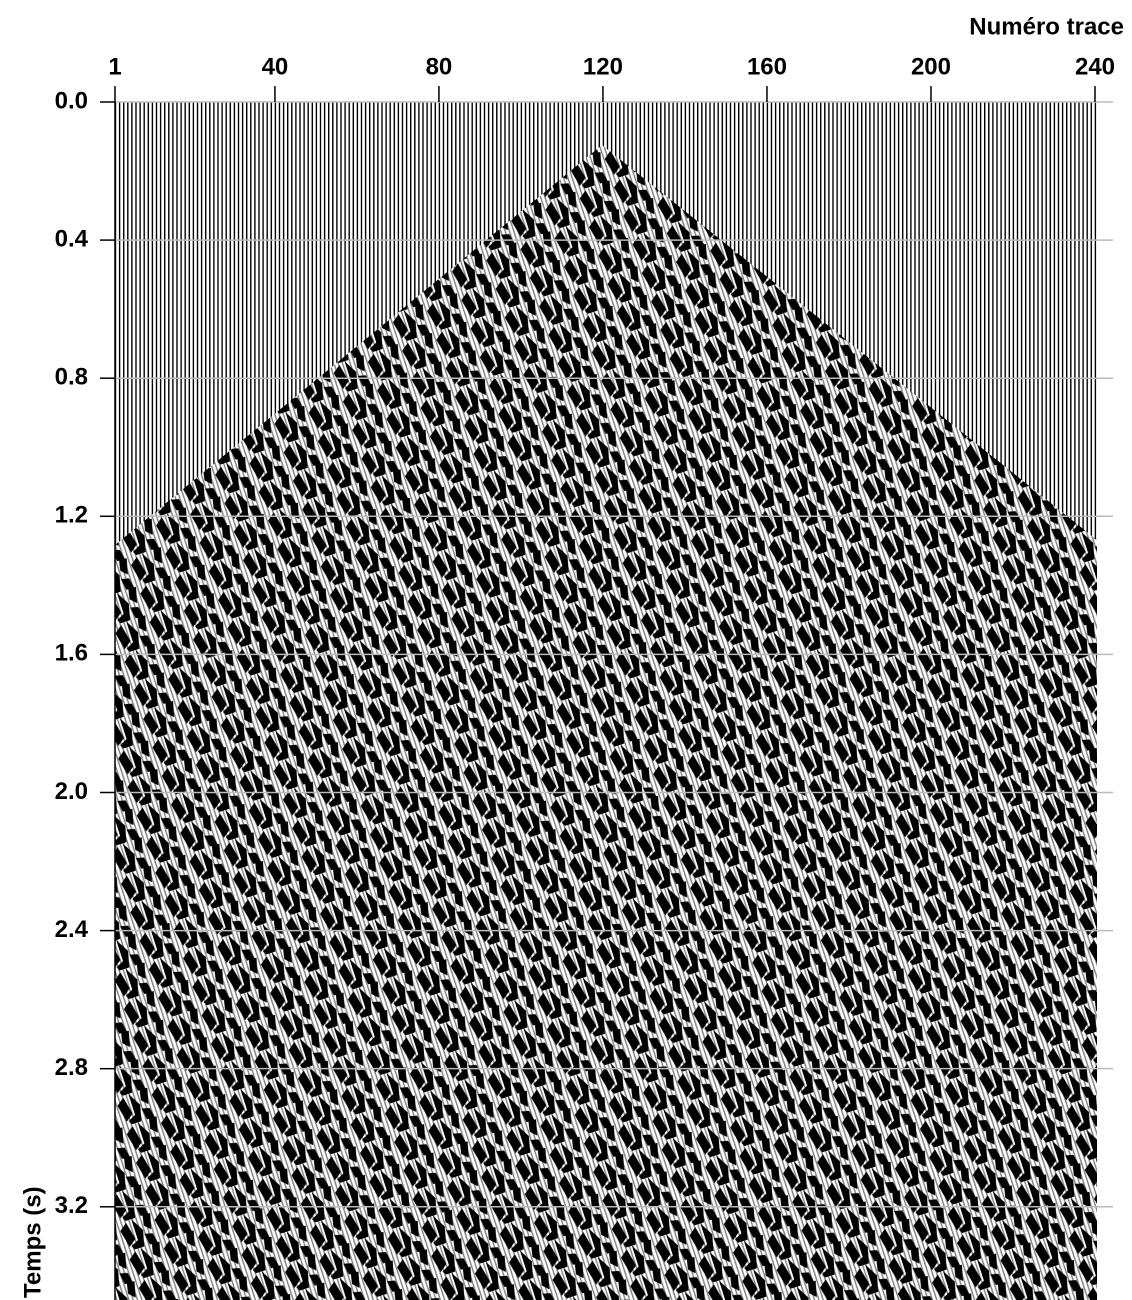 This screenshot has height=1300, width=1132. What do you see at coordinates (72, 238) in the screenshot?
I see `y-tick-label: 0.4` at bounding box center [72, 238].